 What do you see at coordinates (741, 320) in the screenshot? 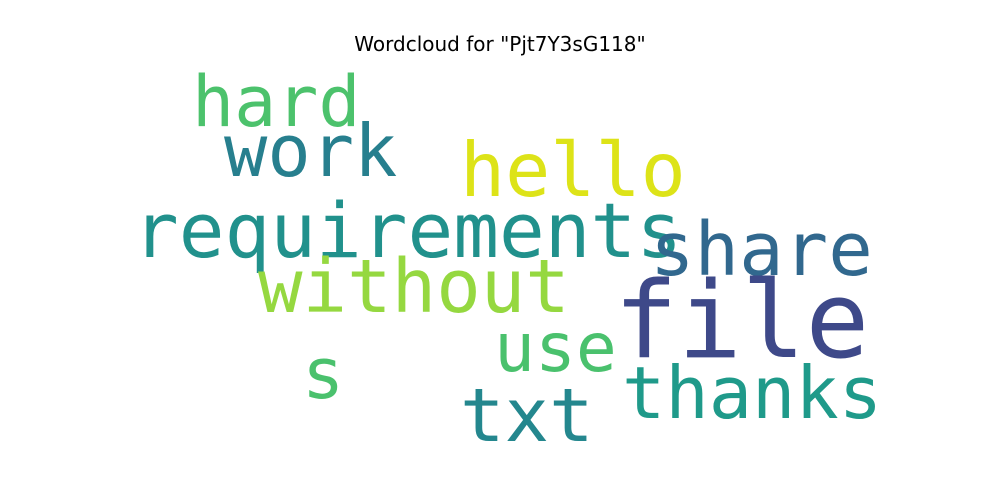
I see `word-file: file` at bounding box center [741, 320].